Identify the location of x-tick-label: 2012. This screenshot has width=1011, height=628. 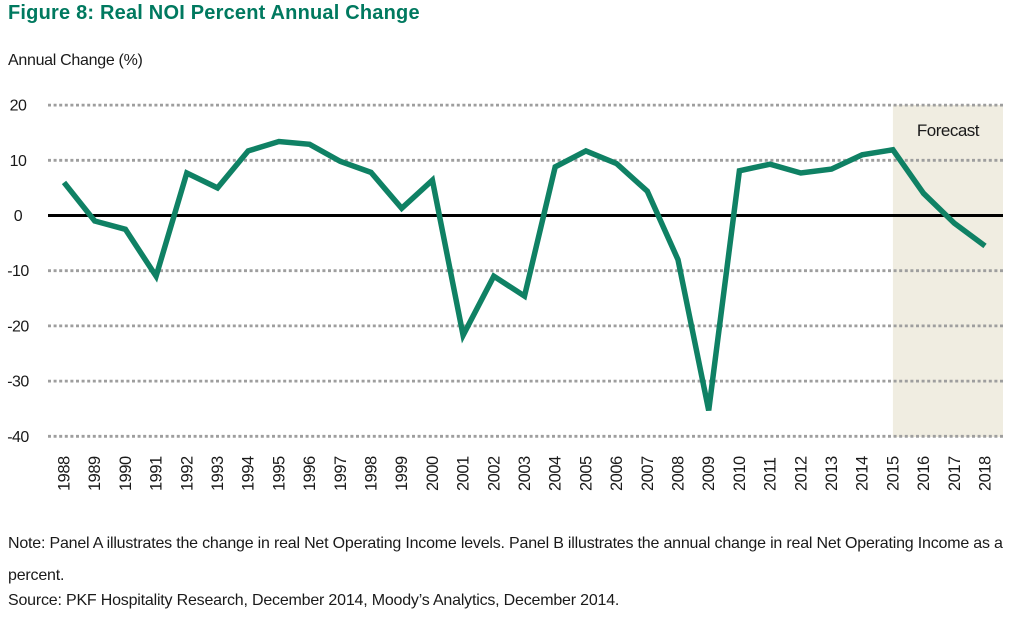
(801, 473).